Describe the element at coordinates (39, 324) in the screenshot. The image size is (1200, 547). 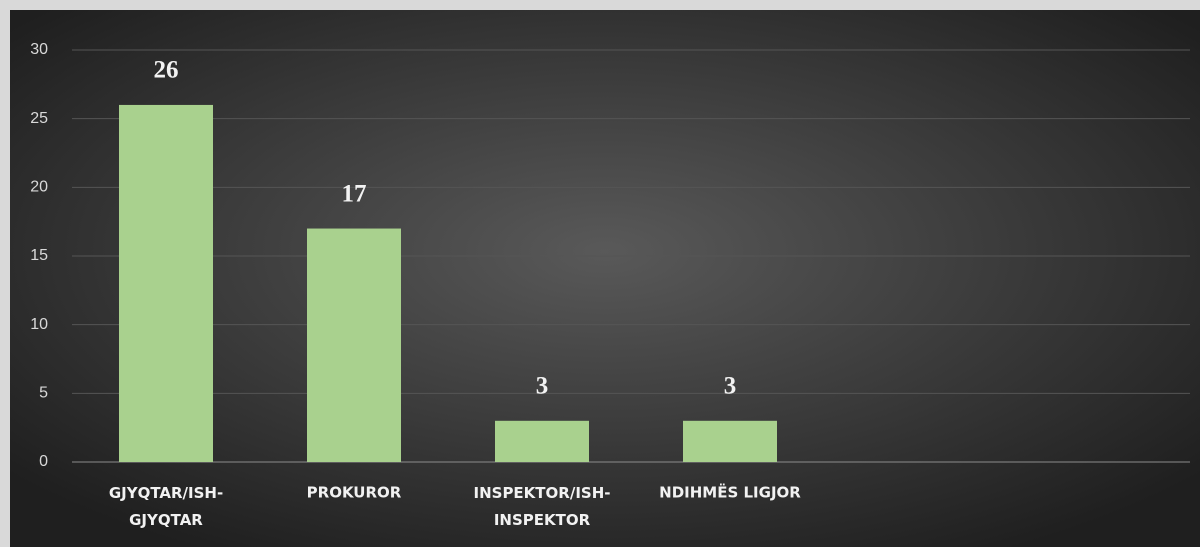
I see `y-tick-label: 10` at that location.